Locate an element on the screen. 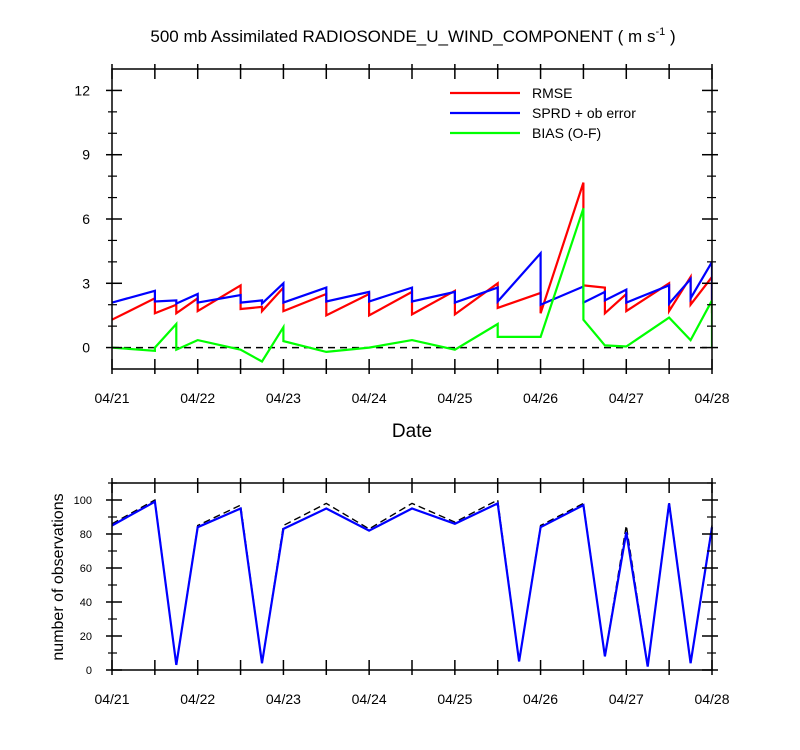 Image resolution: width=800 pixels, height=750 pixels. top-xtick-label: 04/22 is located at coordinates (197, 398).